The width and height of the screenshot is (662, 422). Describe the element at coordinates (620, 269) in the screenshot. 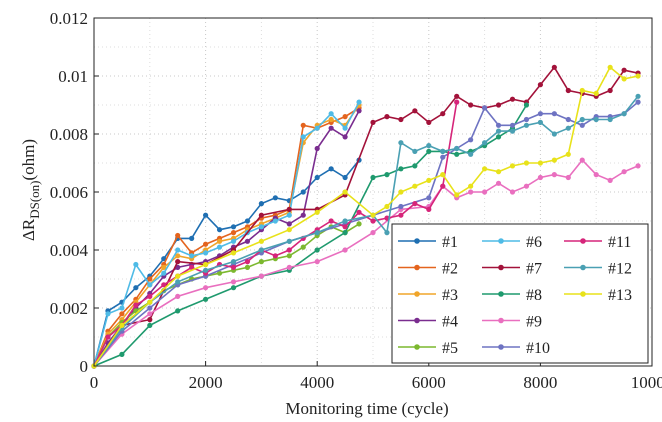

I see `legend-label: #12` at that location.